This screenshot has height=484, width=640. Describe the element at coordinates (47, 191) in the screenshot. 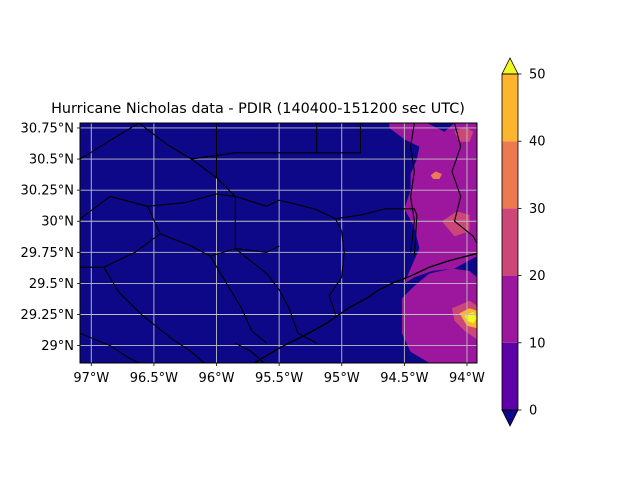

I see `y-tick-label: 30.25°N` at that location.